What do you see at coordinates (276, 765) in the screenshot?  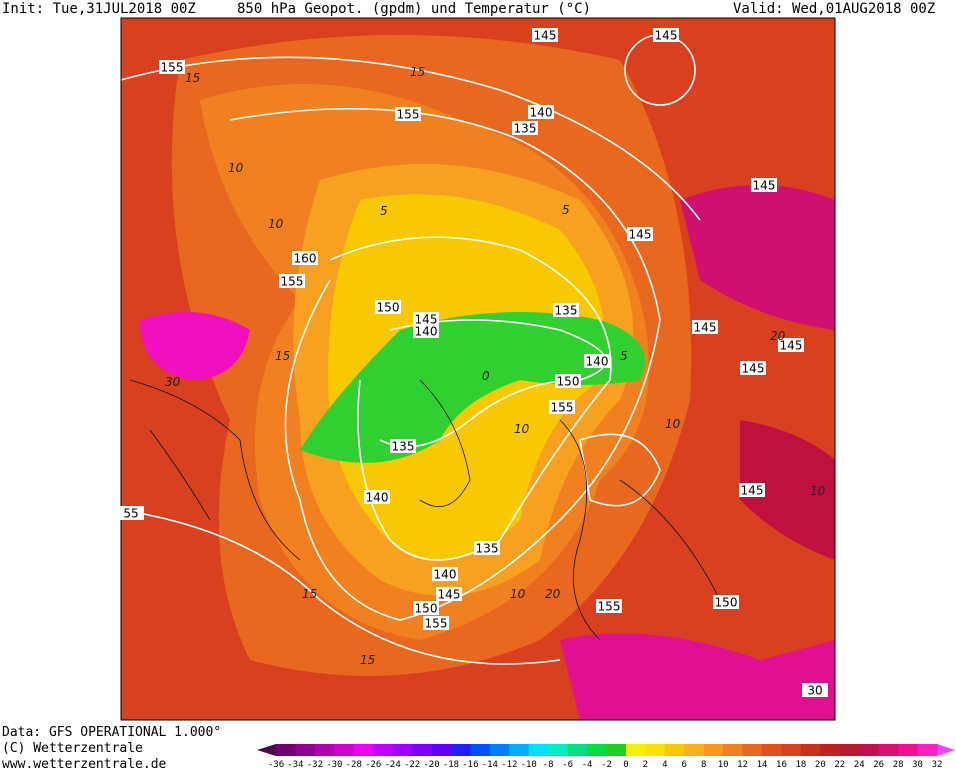 I see `legend-label: -36` at bounding box center [276, 765].